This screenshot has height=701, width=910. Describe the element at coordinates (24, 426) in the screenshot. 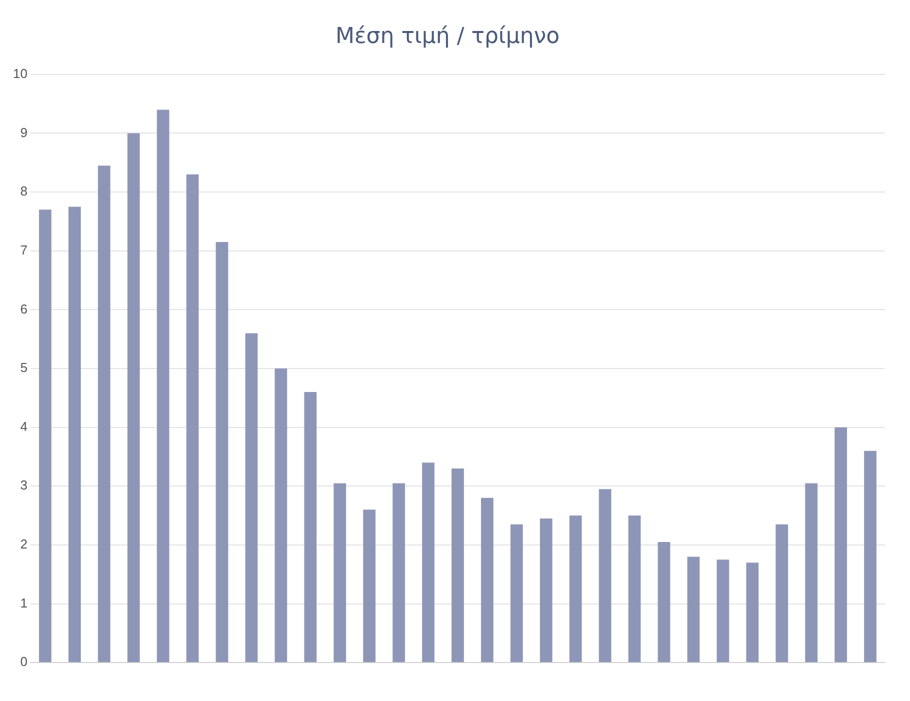

I see `y-tick-label: 4` at that location.